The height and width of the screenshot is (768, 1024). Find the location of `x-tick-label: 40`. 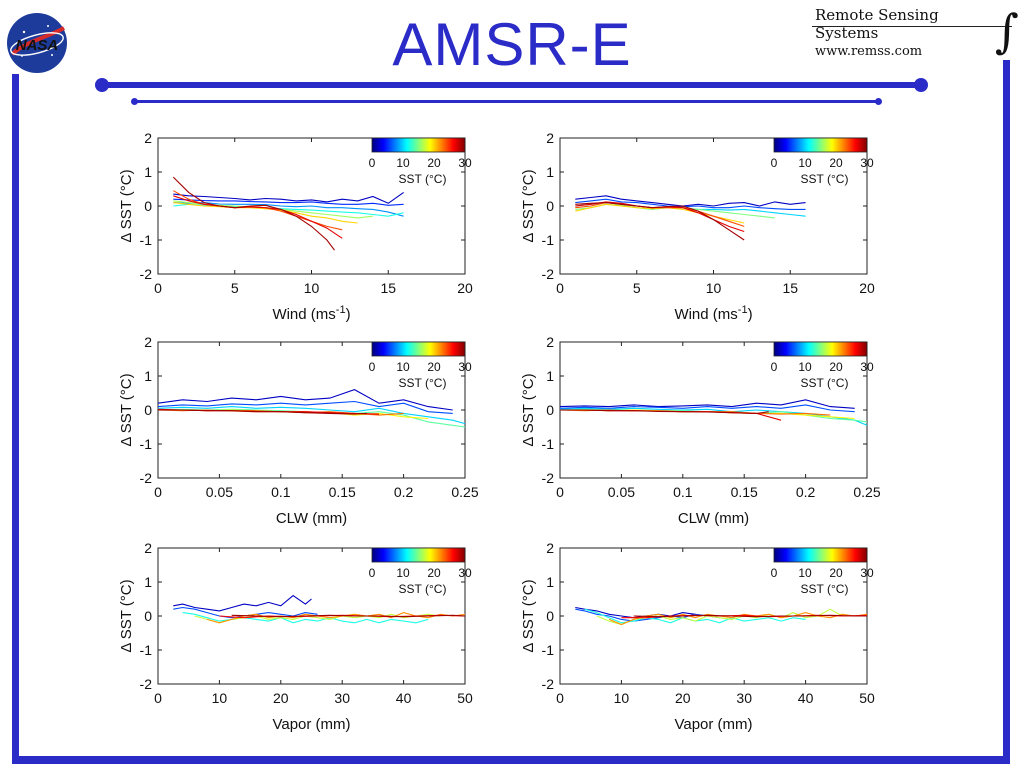

x-tick-label: 40 is located at coordinates (404, 698).